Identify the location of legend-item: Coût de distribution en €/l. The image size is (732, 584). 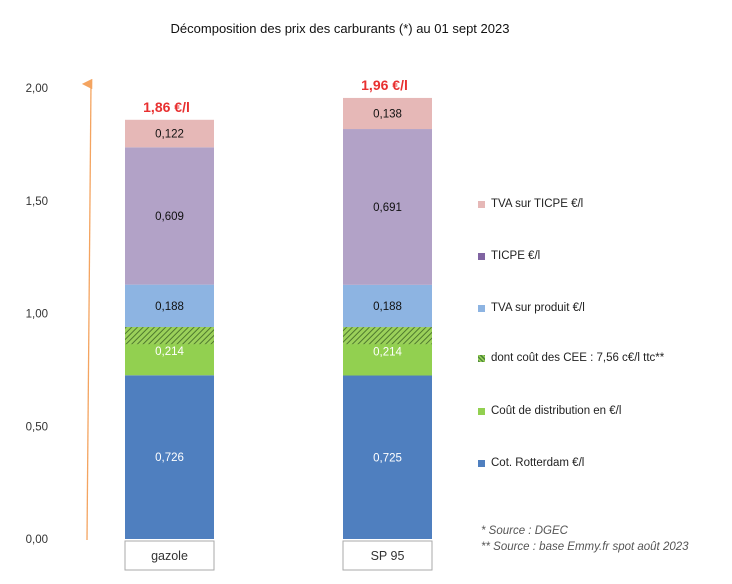
(549, 411).